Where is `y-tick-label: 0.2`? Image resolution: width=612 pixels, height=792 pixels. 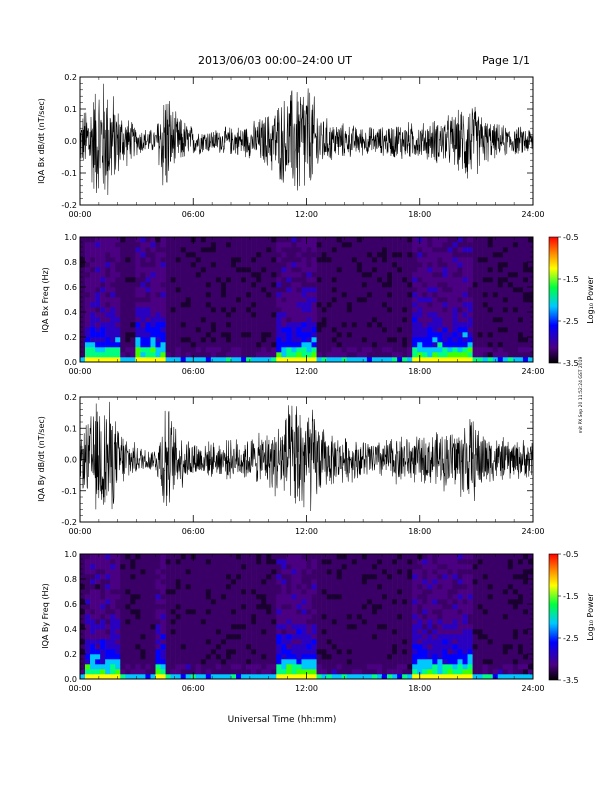
y-tick-label: 0.2 is located at coordinates (70, 337).